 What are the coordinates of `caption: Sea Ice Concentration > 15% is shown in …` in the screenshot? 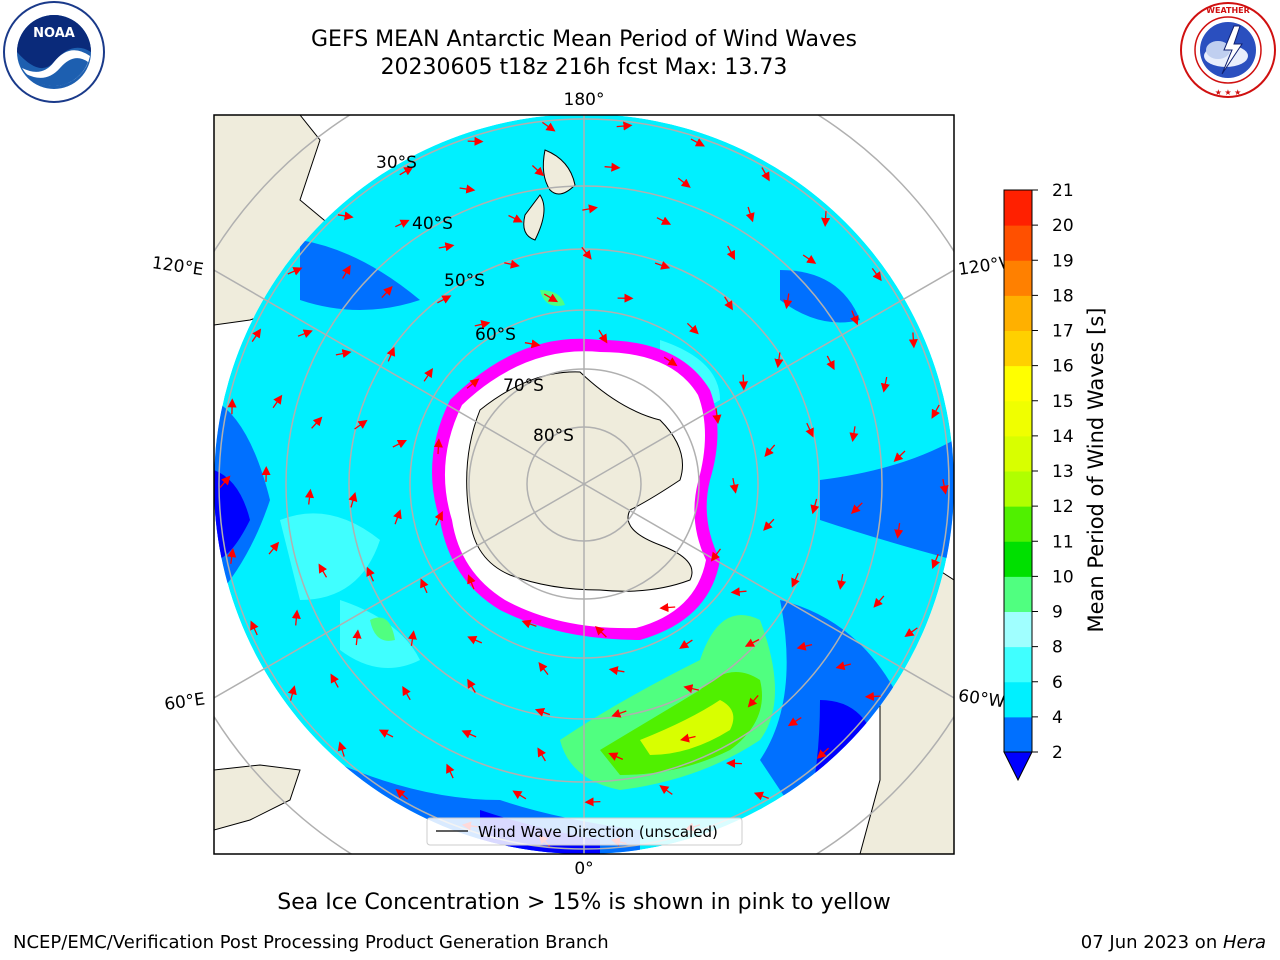 It's located at (584, 902).